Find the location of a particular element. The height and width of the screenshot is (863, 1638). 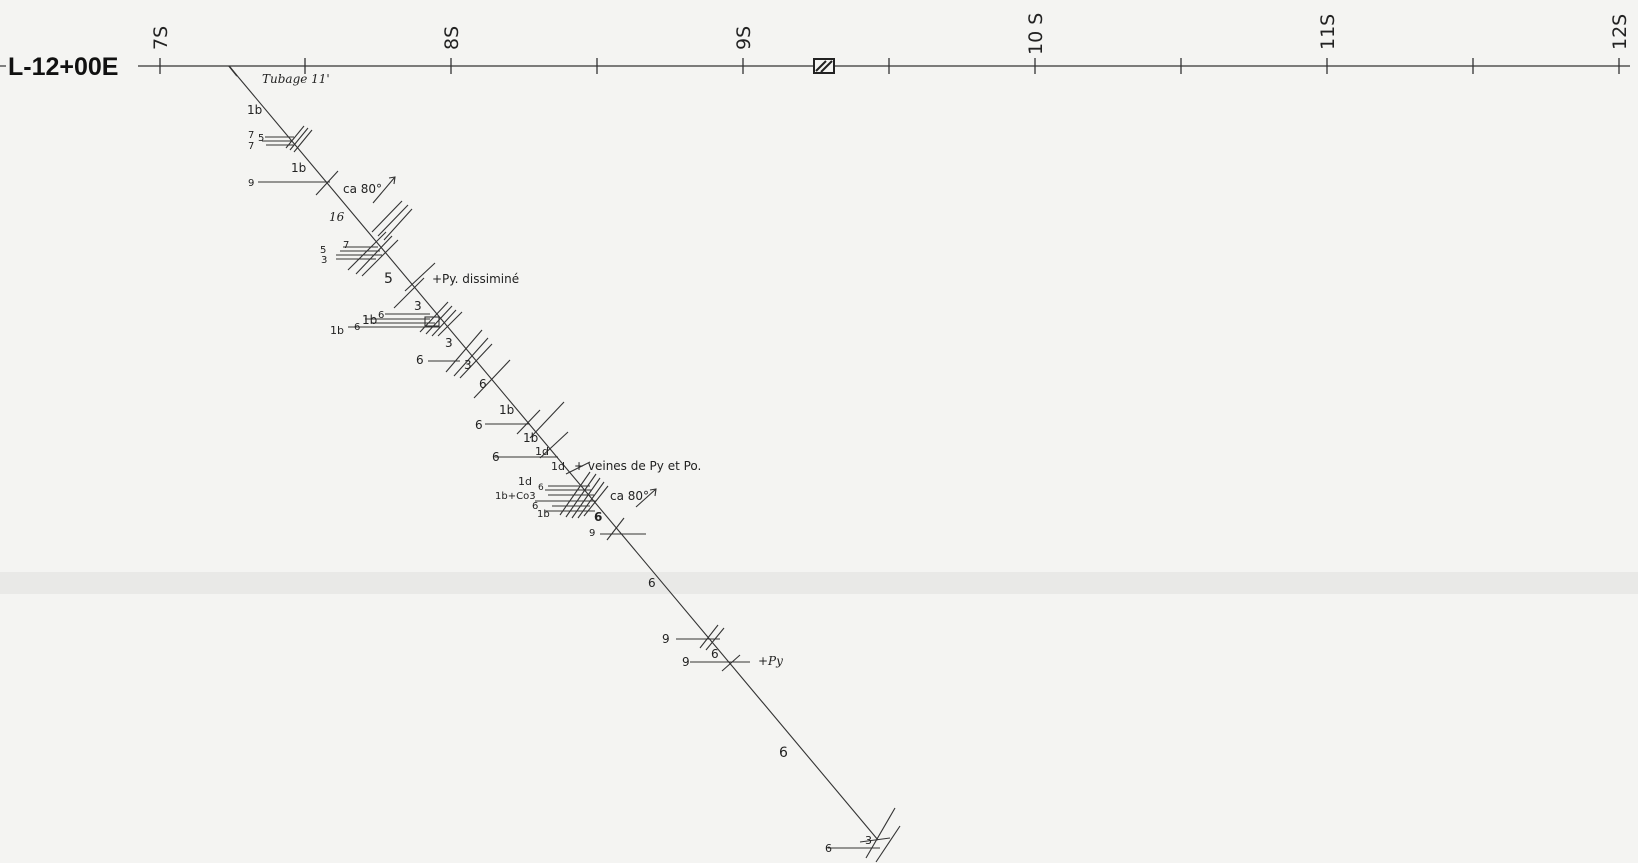

annotation-mineral: + veines de Py et Po. is located at coordinates (637, 466).